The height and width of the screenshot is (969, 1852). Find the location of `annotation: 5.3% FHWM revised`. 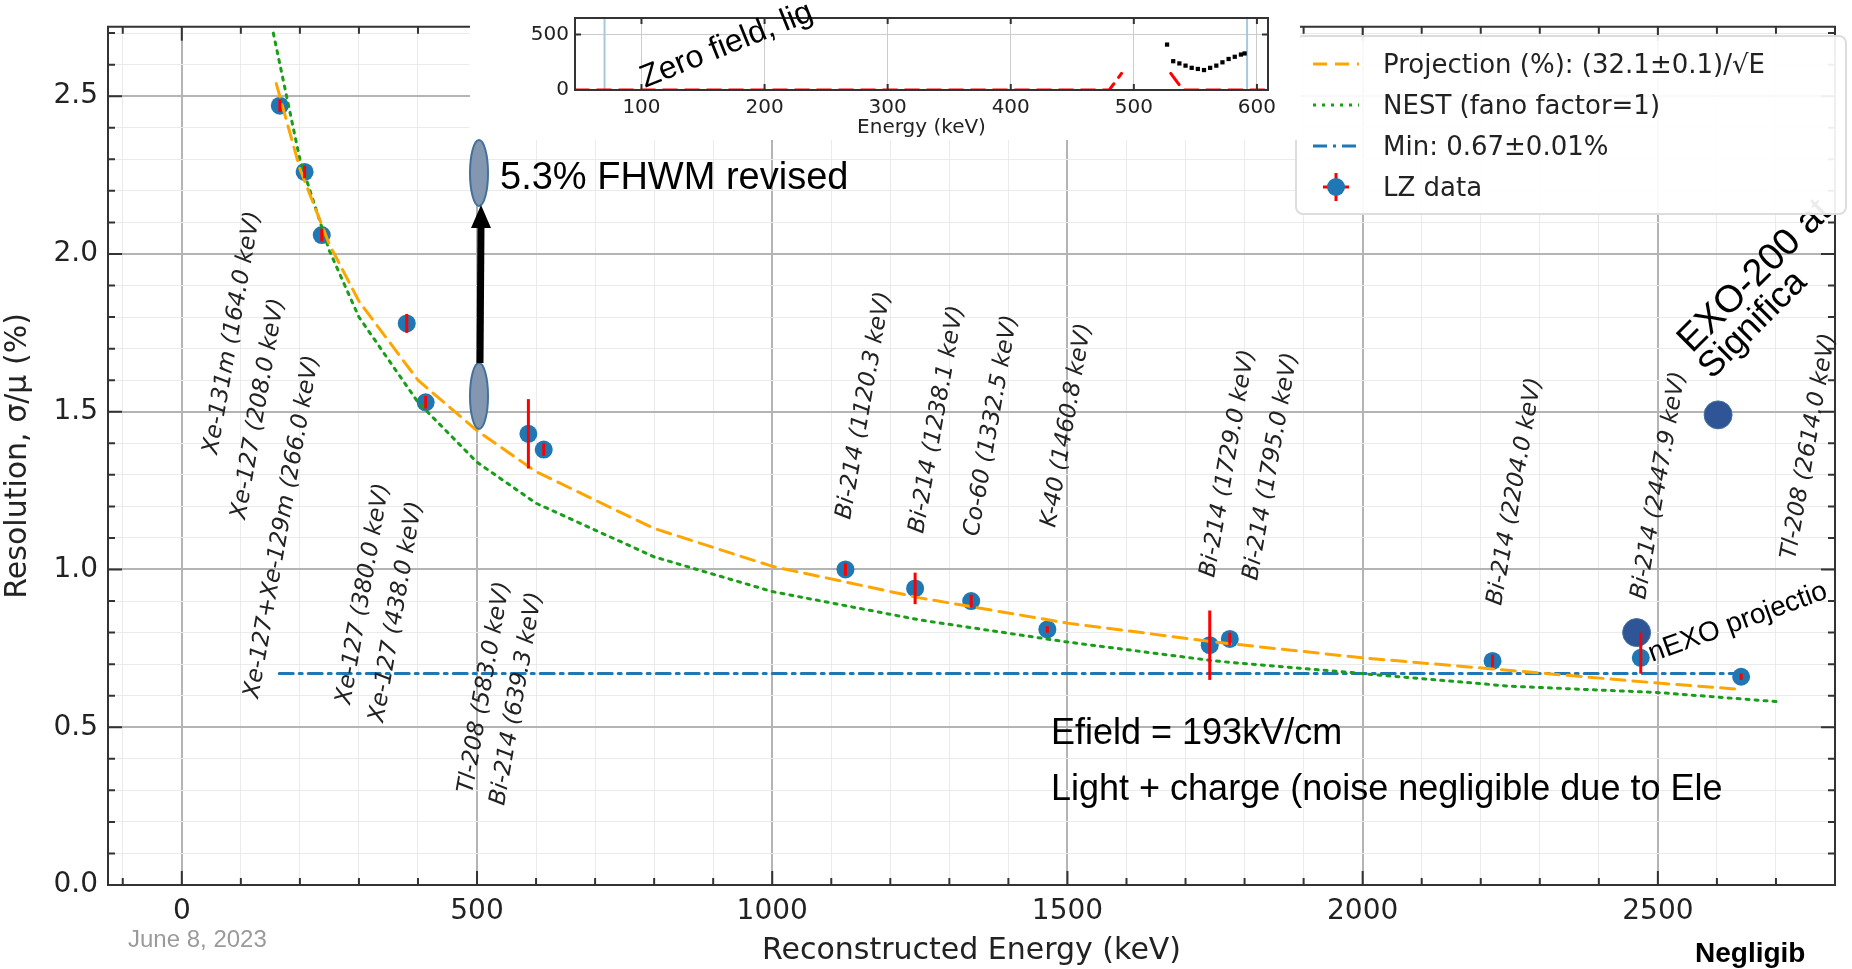

annotation: 5.3% FHWM revised is located at coordinates (674, 176).